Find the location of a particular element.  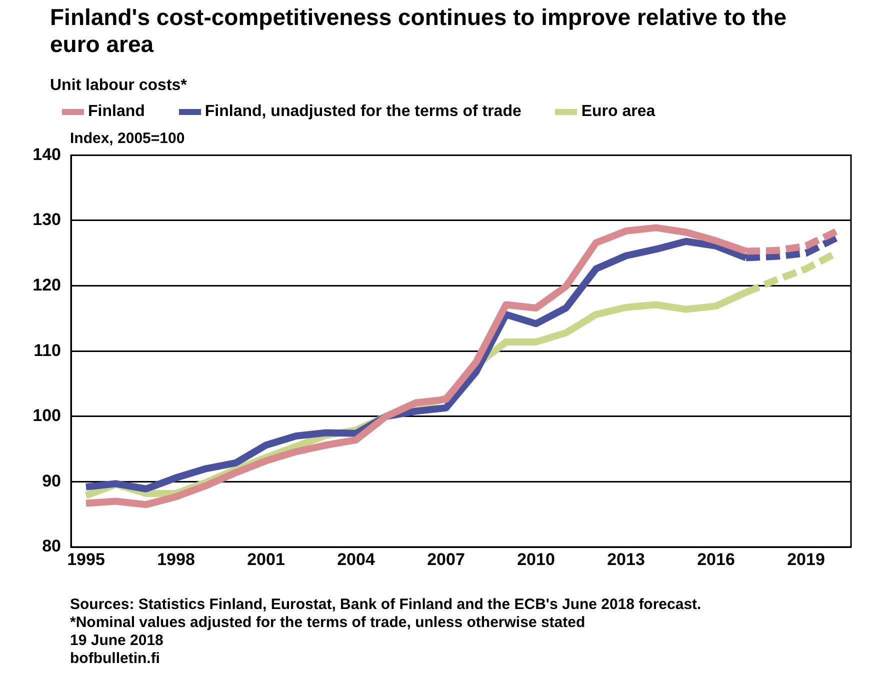

y-tick-label: 110 is located at coordinates (47, 350).